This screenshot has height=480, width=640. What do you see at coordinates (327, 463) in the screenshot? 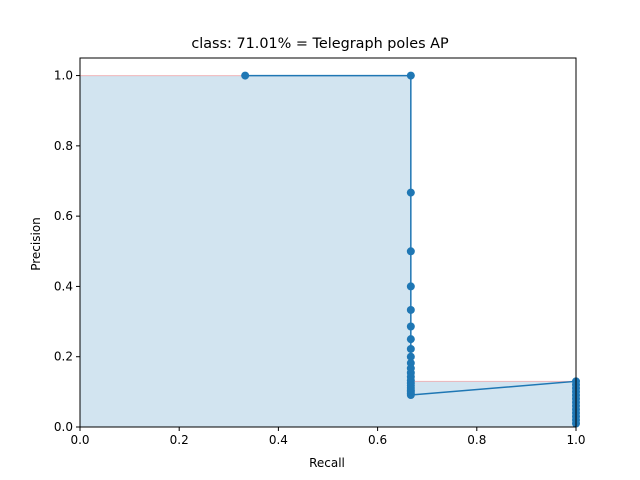
I see `x-axis-title: Recall` at bounding box center [327, 463].